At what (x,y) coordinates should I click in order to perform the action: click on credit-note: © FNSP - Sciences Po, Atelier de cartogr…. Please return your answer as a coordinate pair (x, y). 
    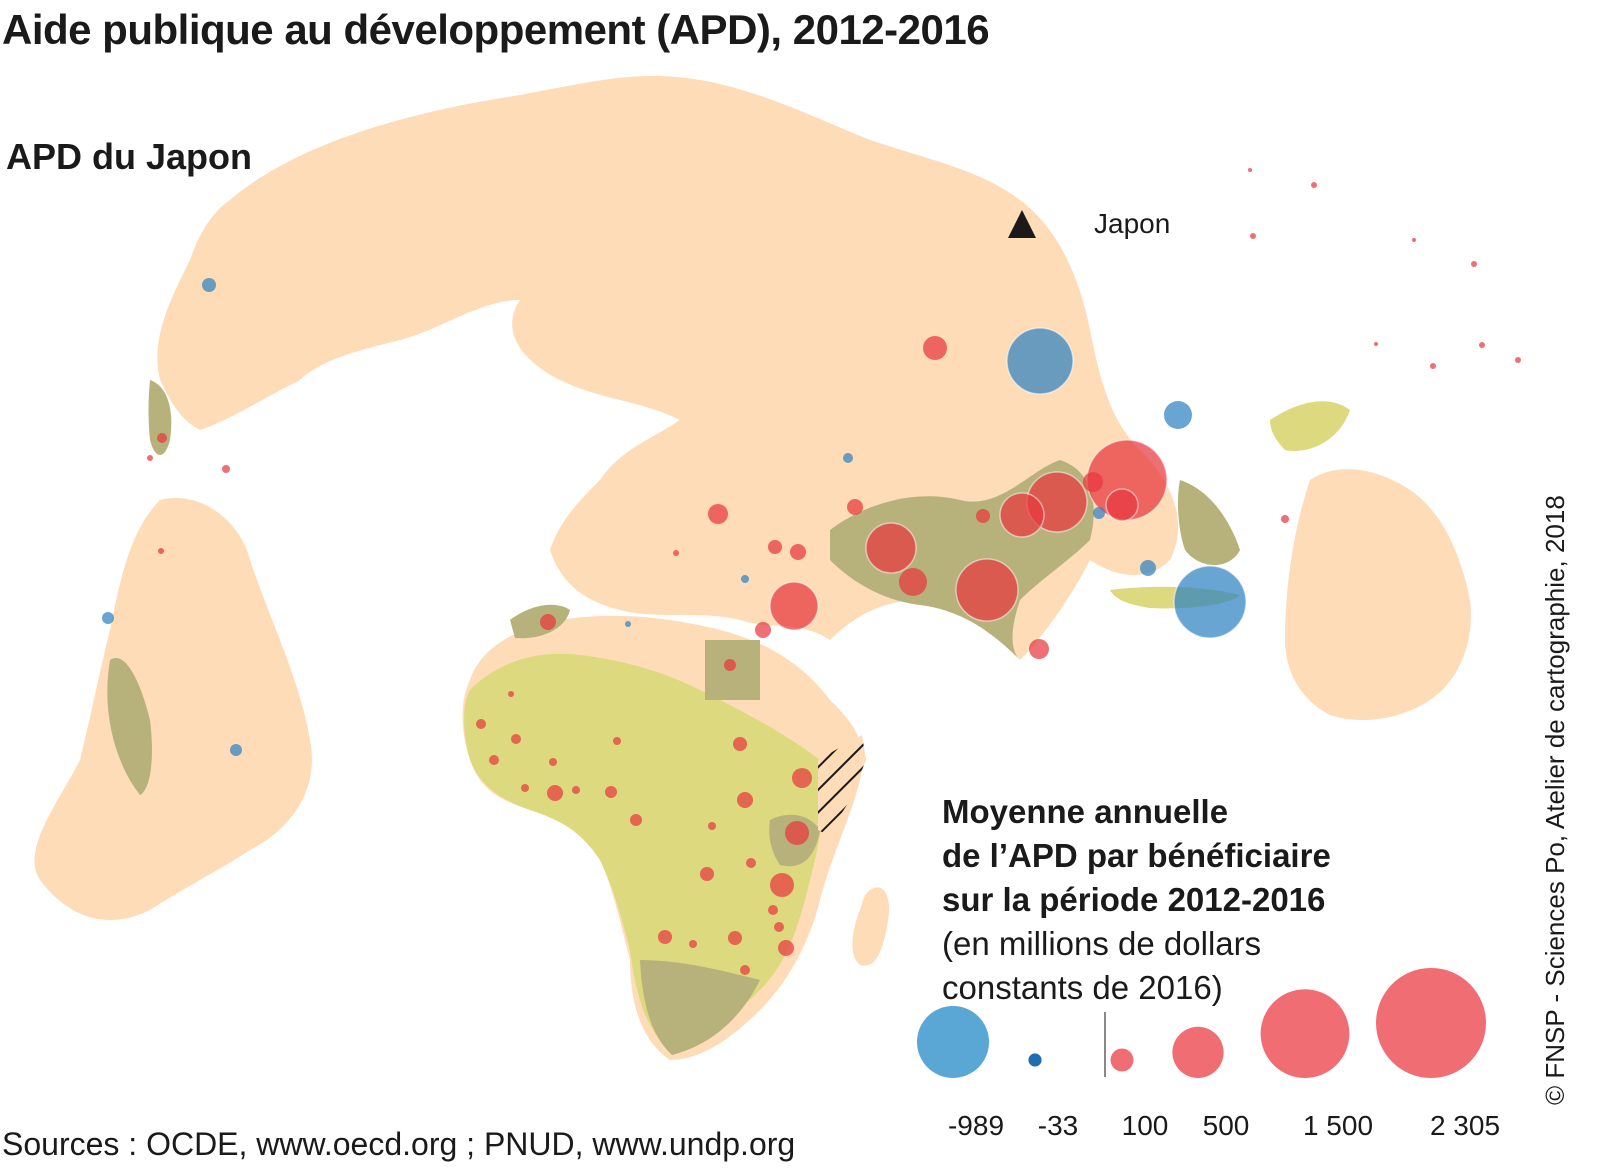
    Looking at the image, I should click on (1555, 800).